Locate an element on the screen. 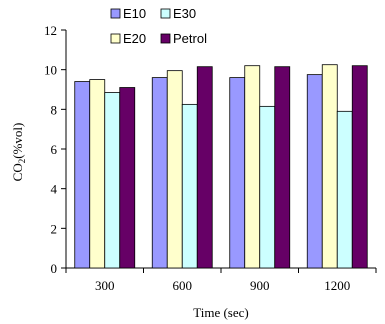 This screenshot has height=324, width=385. legend-label-e30: E30 is located at coordinates (184, 13).